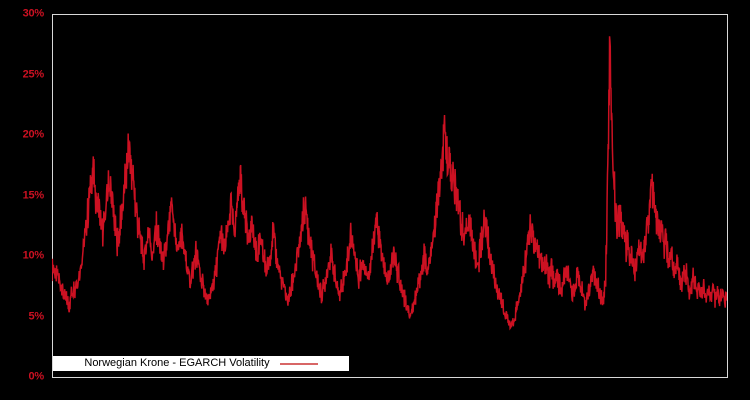 This screenshot has height=400, width=750. What do you see at coordinates (36, 316) in the screenshot?
I see `y-axis-tick-5: 5%` at bounding box center [36, 316].